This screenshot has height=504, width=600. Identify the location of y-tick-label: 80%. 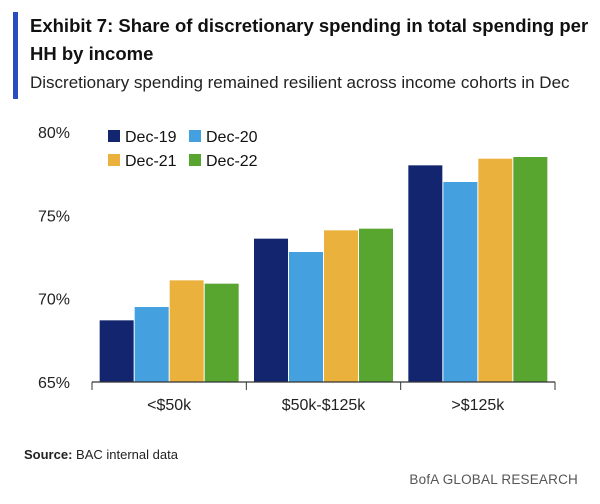
(54, 133).